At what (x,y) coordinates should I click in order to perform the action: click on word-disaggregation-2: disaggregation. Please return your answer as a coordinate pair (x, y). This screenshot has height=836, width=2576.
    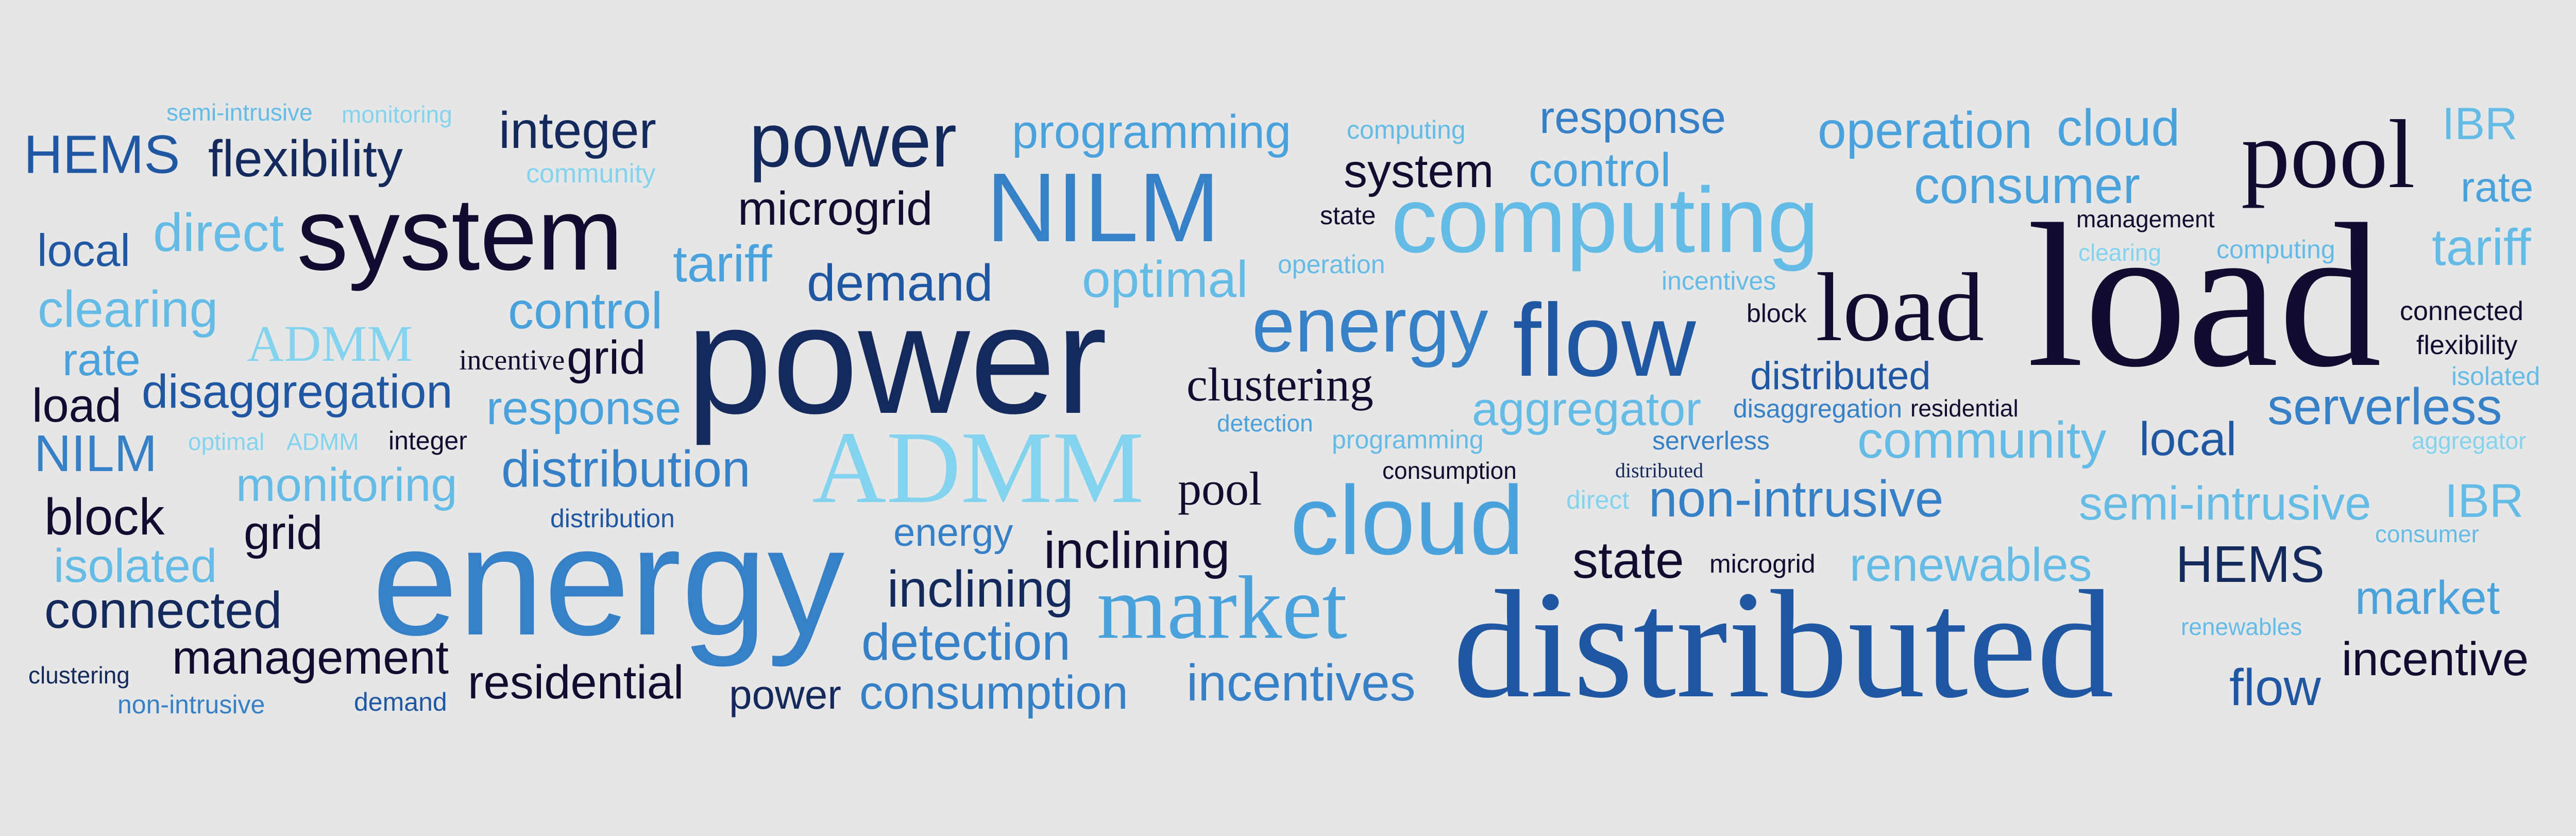
    Looking at the image, I should click on (1818, 409).